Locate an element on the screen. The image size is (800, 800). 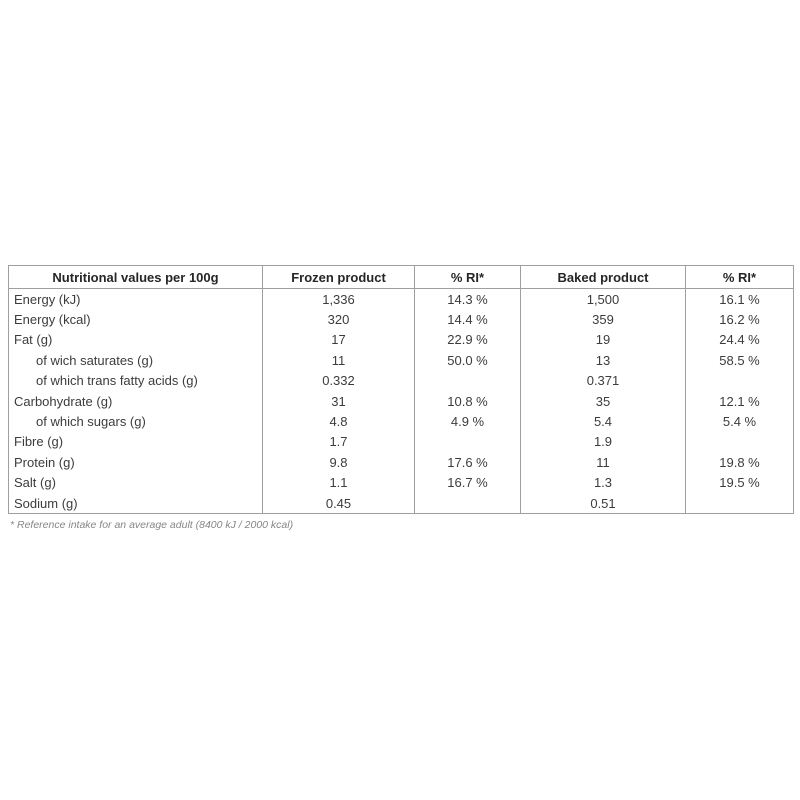
row-label: Carbohydrate (g) is located at coordinates (63, 401).